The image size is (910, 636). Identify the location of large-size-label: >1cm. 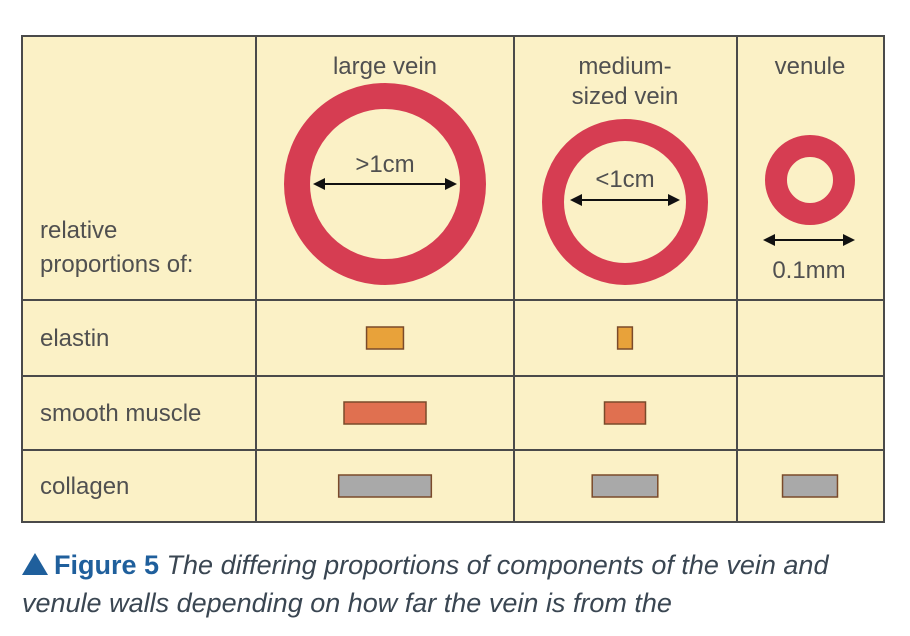
(384, 164).